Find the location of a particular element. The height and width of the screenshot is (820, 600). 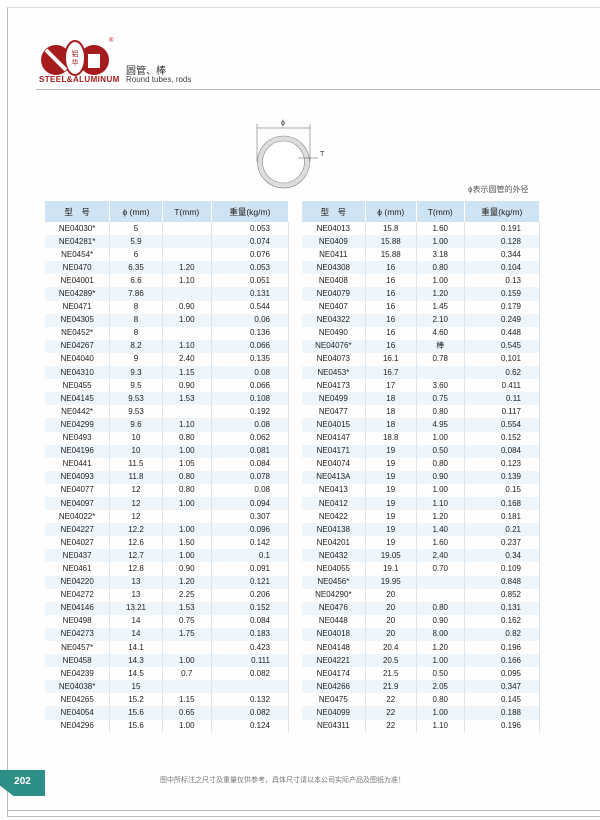

cell-model: NE04022* is located at coordinates (78, 517).